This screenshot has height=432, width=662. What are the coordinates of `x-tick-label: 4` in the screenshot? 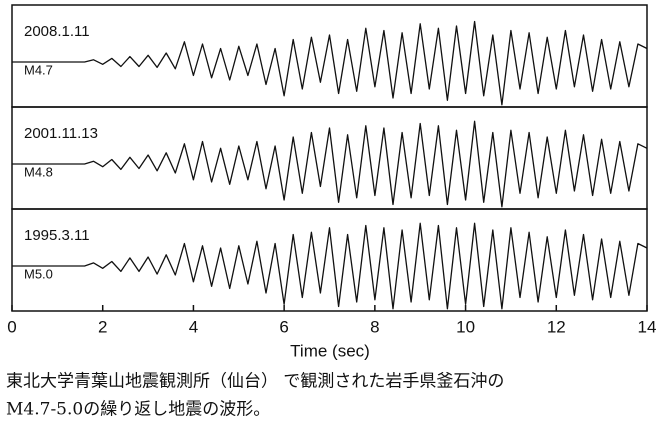 It's located at (193, 326).